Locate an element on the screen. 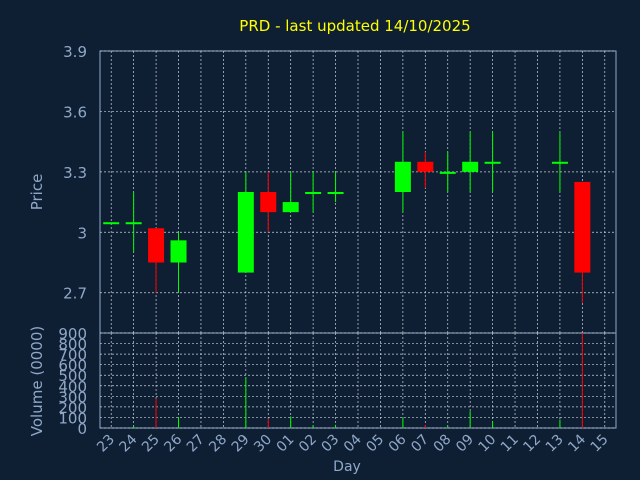 The height and width of the screenshot is (480, 640). x-tick-label: 09 is located at coordinates (465, 444).